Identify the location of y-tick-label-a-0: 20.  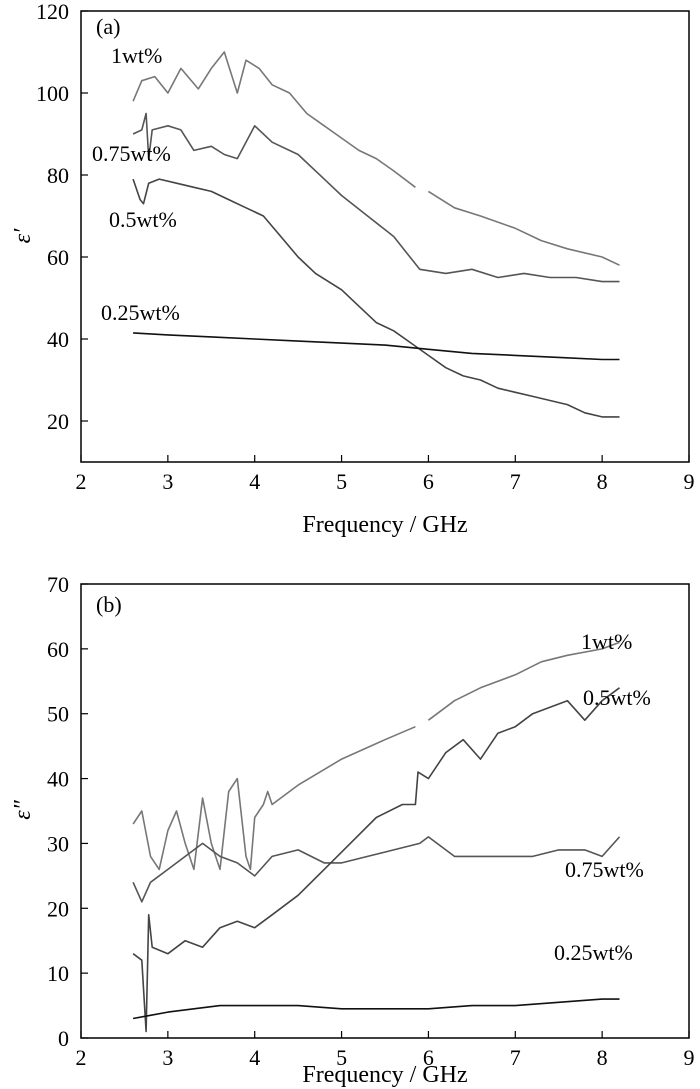
(58, 421).